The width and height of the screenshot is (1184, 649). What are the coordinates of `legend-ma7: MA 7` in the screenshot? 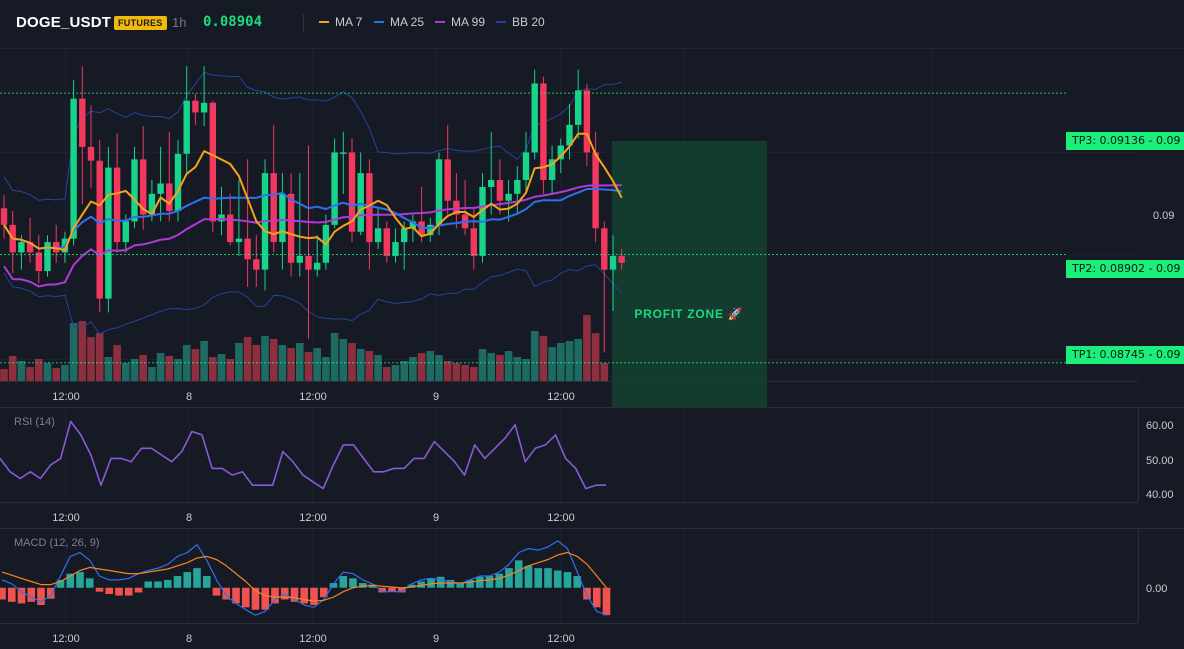 It's located at (340, 22).